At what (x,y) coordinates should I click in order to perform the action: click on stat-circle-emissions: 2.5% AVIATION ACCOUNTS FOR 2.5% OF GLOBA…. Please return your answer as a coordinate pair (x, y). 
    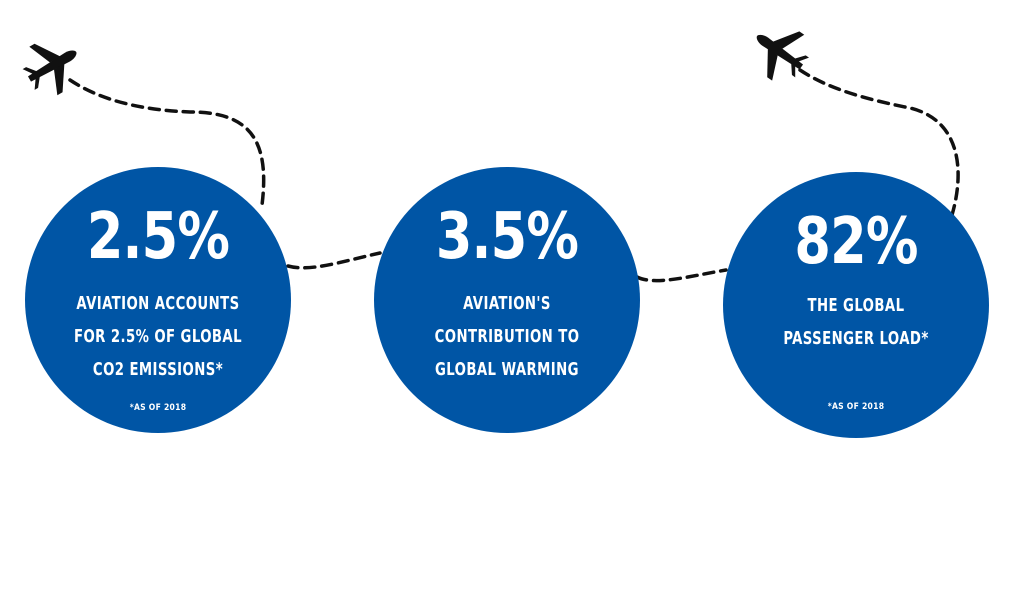
    Looking at the image, I should click on (158, 300).